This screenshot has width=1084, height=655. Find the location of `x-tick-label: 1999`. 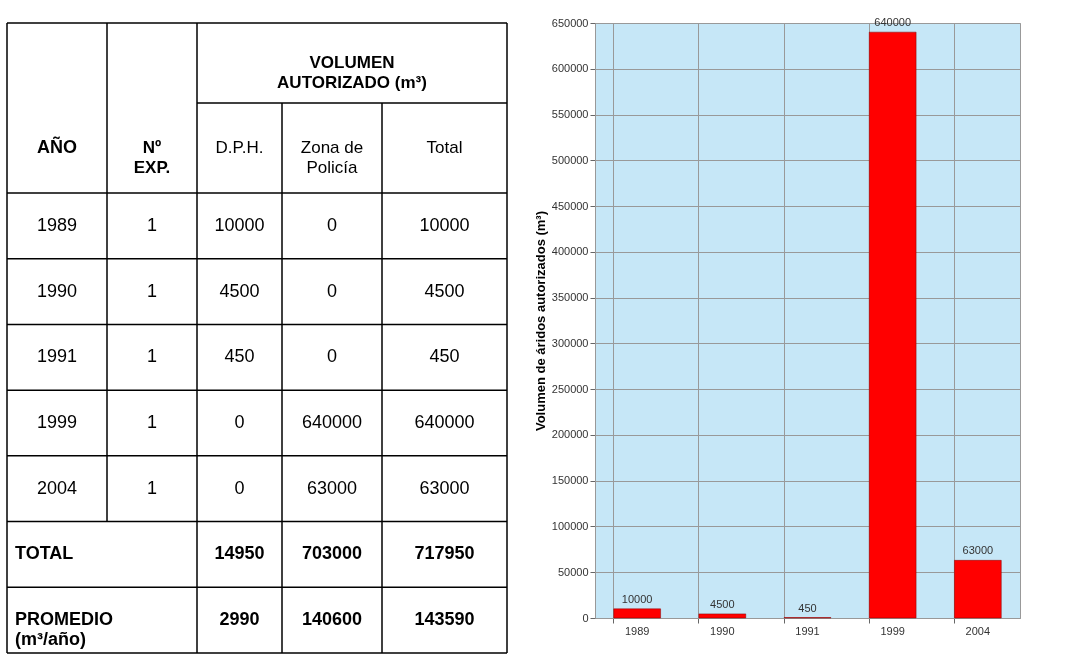

x-tick-label: 1999 is located at coordinates (892, 630).